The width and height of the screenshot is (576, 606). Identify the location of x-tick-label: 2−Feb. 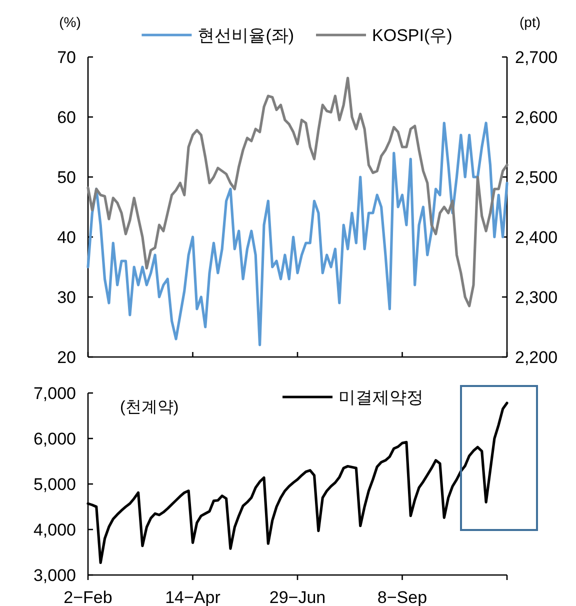
(88, 597).